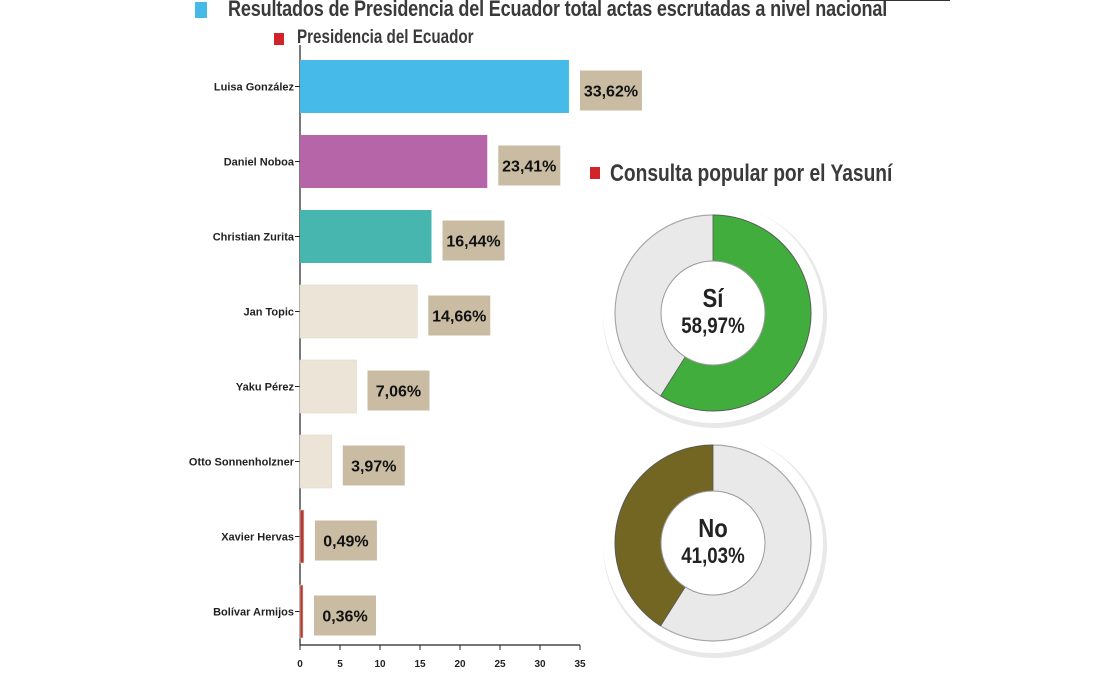 The height and width of the screenshot is (673, 1096). I want to click on title-marker, so click(201, 10).